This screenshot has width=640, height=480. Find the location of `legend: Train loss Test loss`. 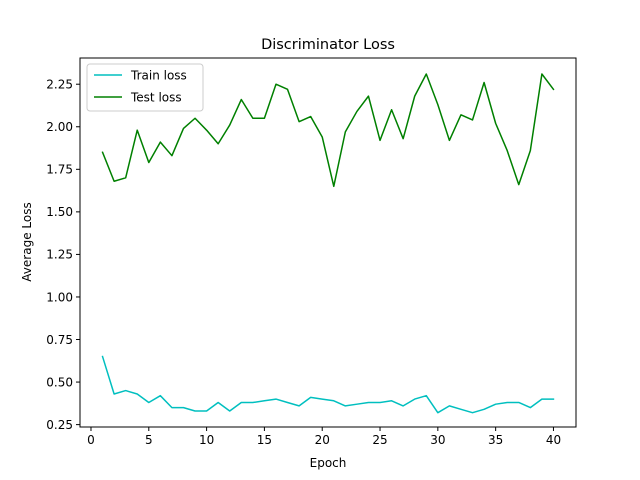

legend: Train loss Test loss is located at coordinates (145, 87).